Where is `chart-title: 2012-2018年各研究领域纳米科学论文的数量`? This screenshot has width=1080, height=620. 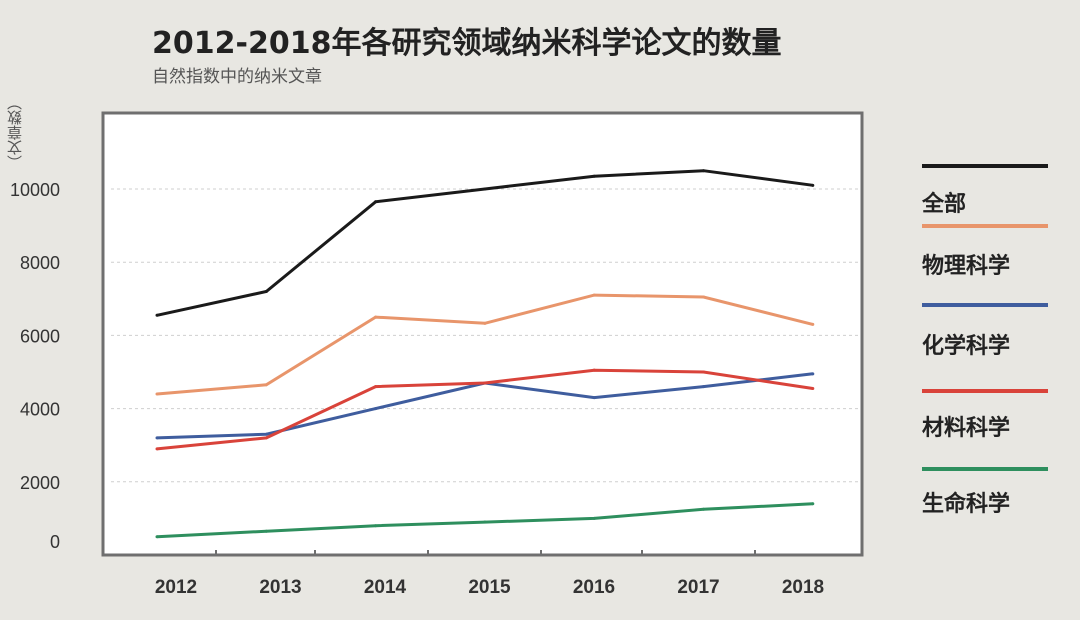
chart-title: 2012-2018年各研究领域纳米科学论文的数量 is located at coordinates (467, 43).